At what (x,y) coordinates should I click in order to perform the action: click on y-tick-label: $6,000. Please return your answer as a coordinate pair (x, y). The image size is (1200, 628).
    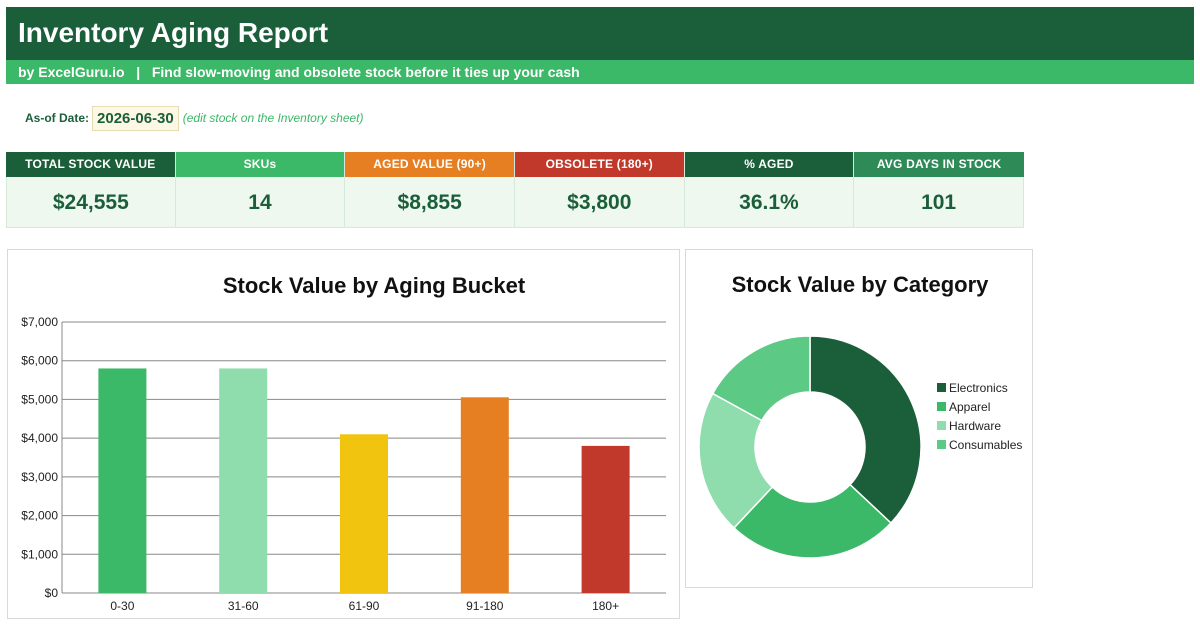
    Looking at the image, I should click on (39, 361).